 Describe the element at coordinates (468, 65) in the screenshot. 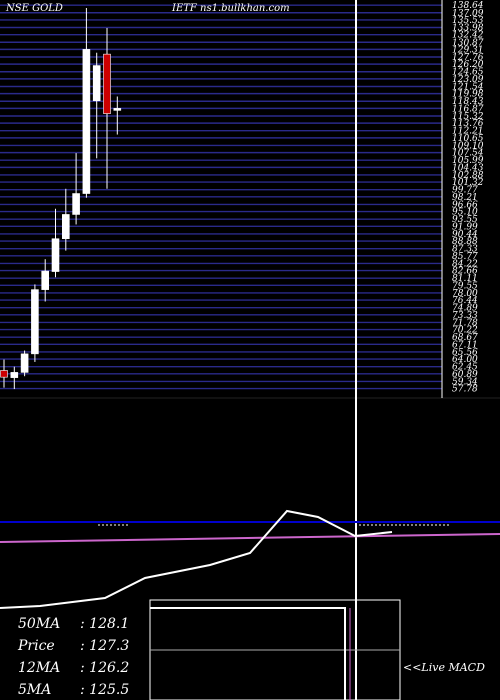

I see `price-tick-label: 126.20` at that location.